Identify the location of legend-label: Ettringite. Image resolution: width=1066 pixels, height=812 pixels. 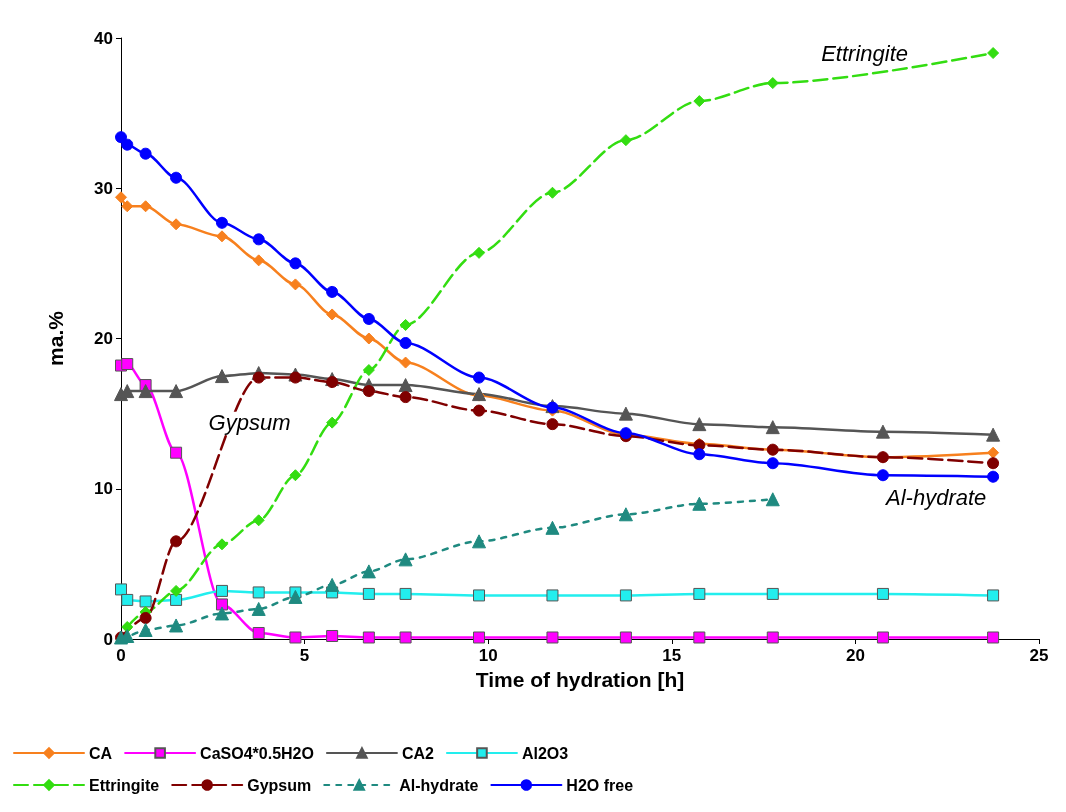
(124, 785).